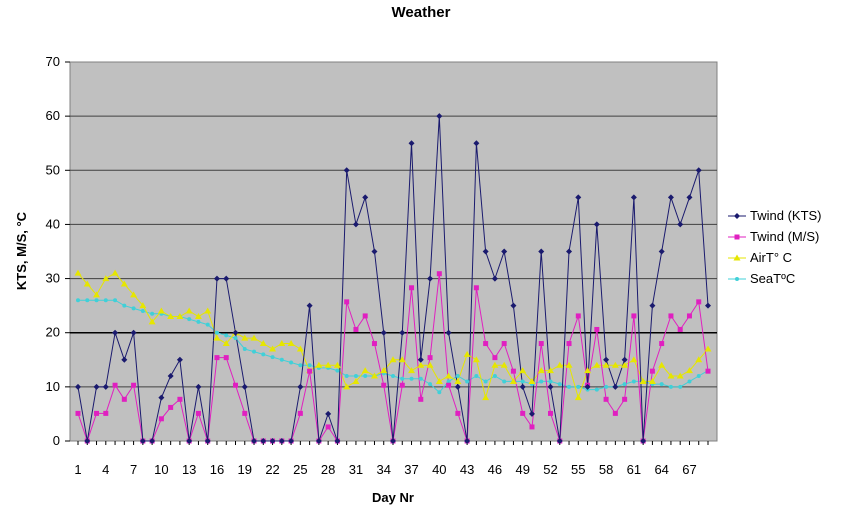 Image resolution: width=843 pixels, height=521 pixels. Describe the element at coordinates (737, 257) in the screenshot. I see `legend-swatch-marker` at that location.